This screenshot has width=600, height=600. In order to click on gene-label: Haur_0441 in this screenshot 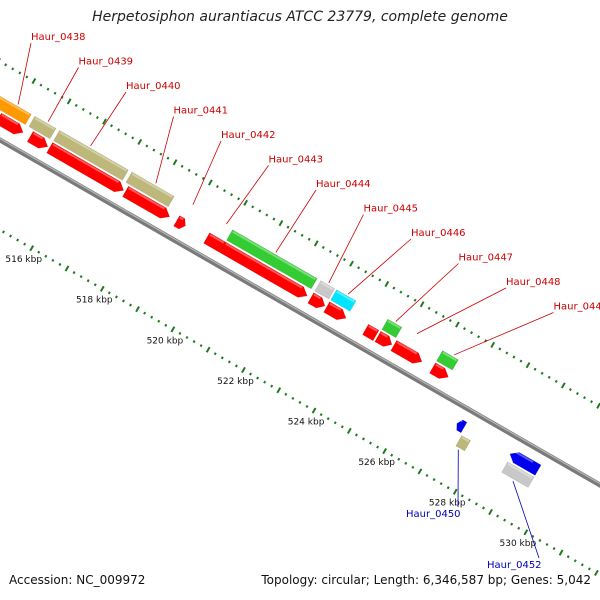, I will do `click(201, 111)`.